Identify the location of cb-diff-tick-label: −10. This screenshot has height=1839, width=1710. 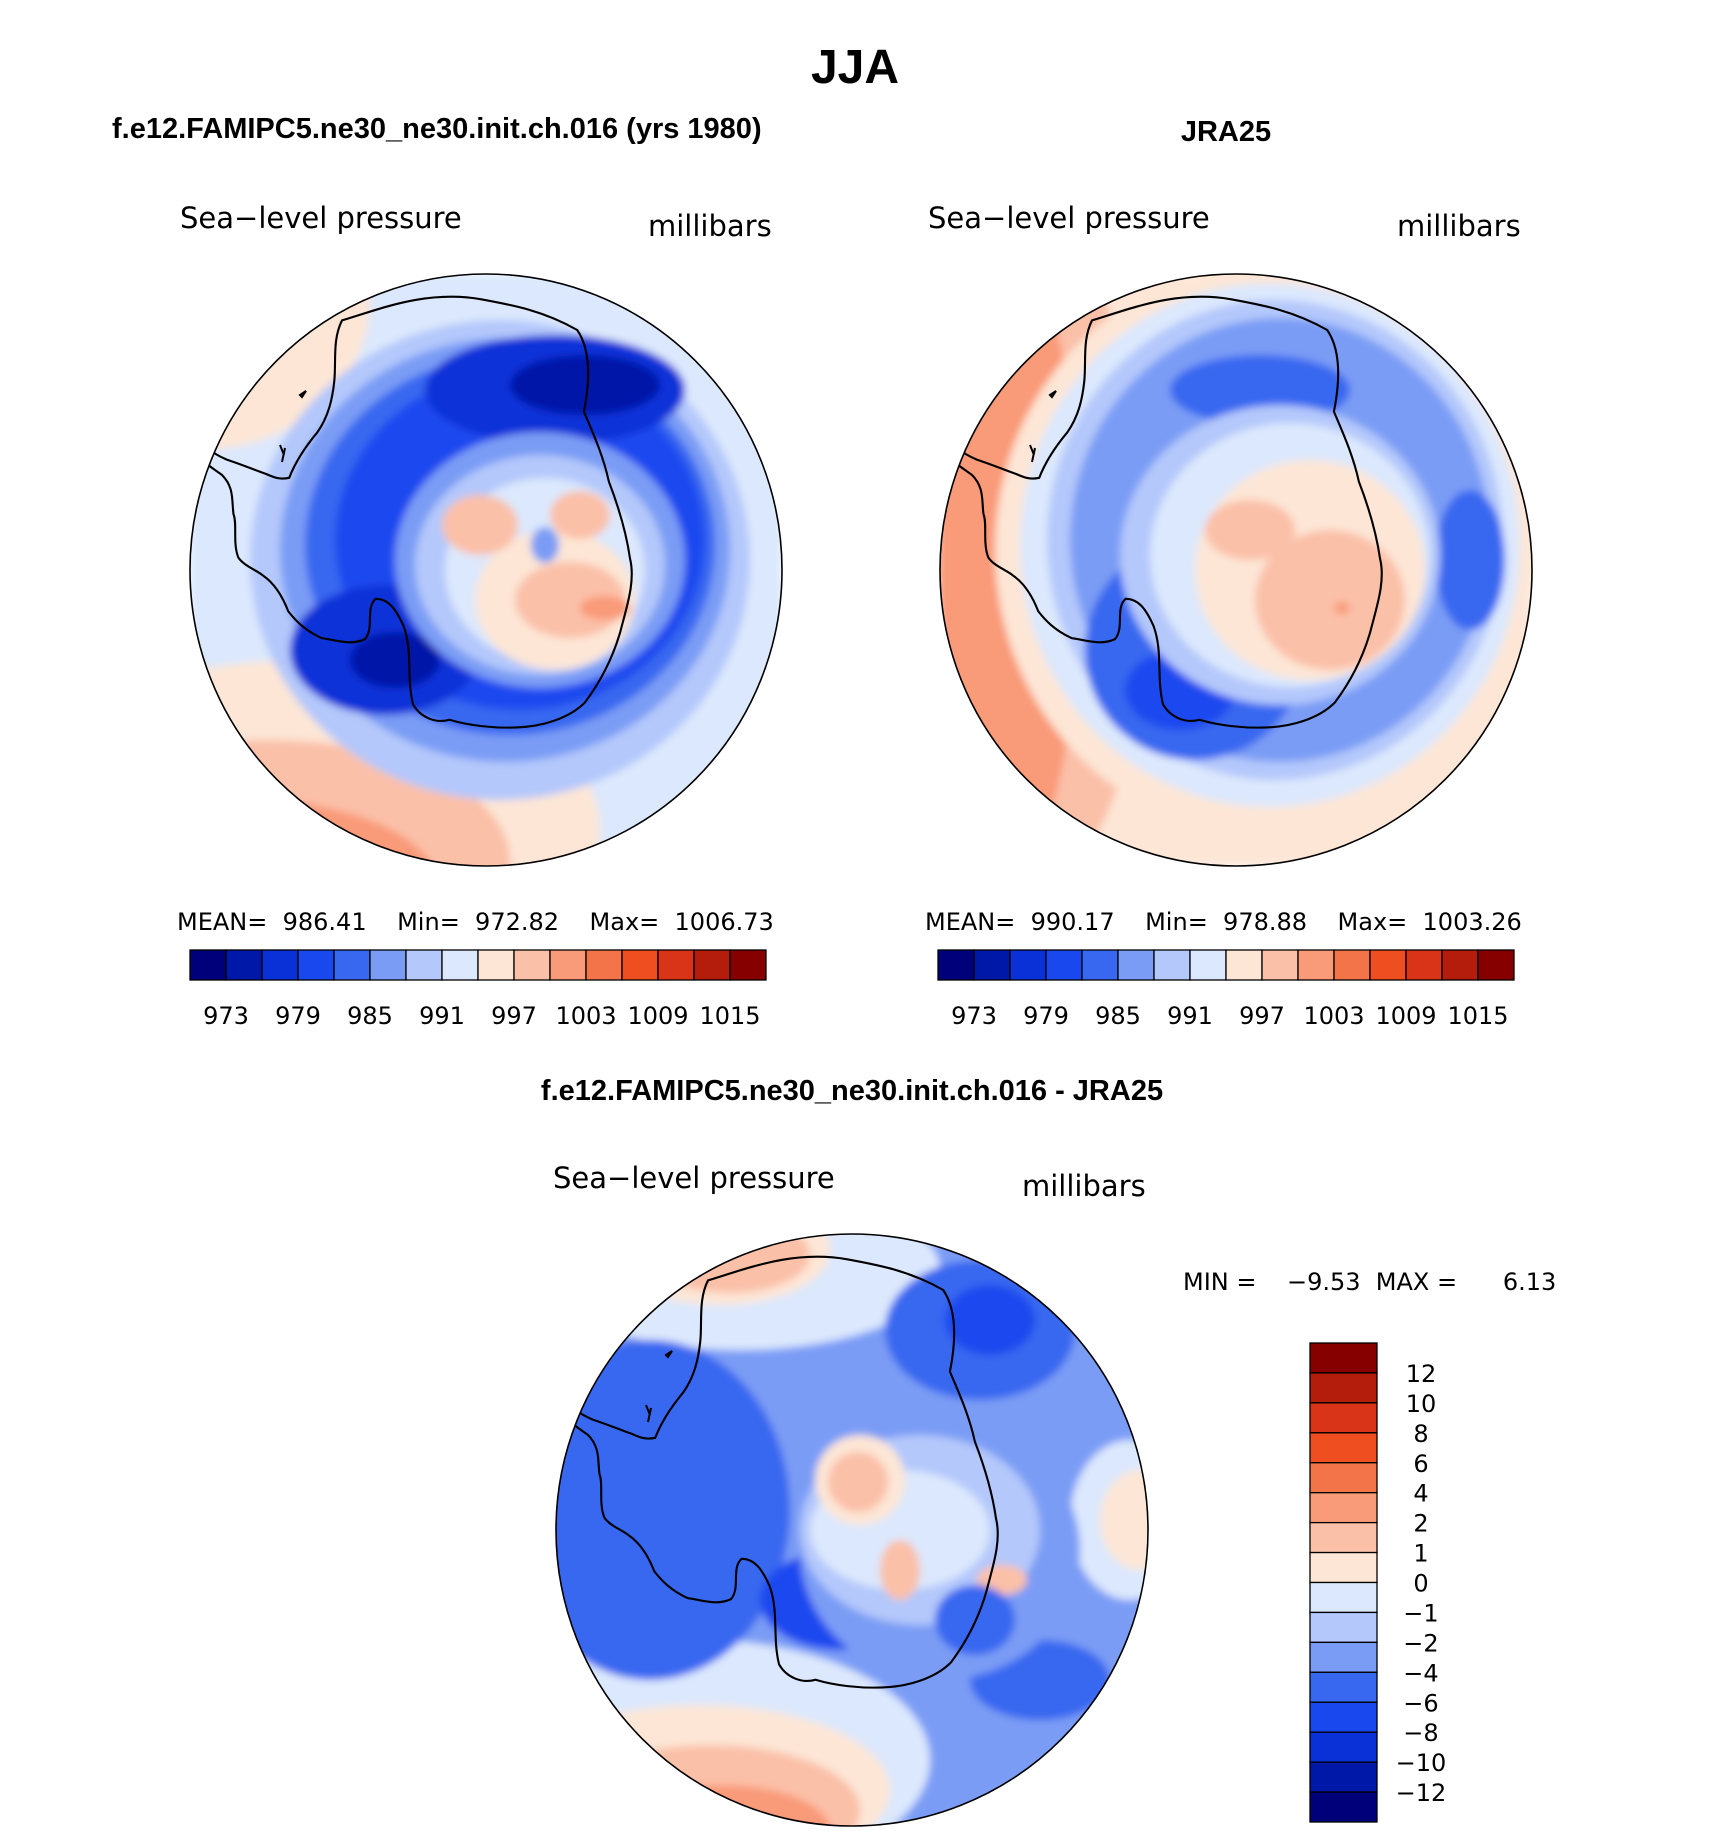
(1421, 1763).